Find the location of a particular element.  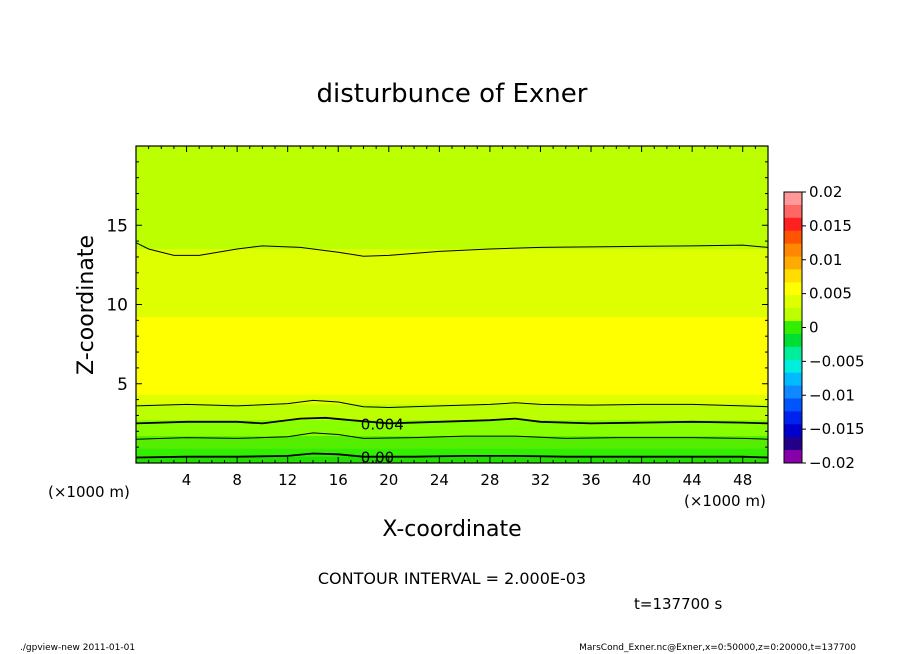

colorbar-label: −0.02 is located at coordinates (832, 463).